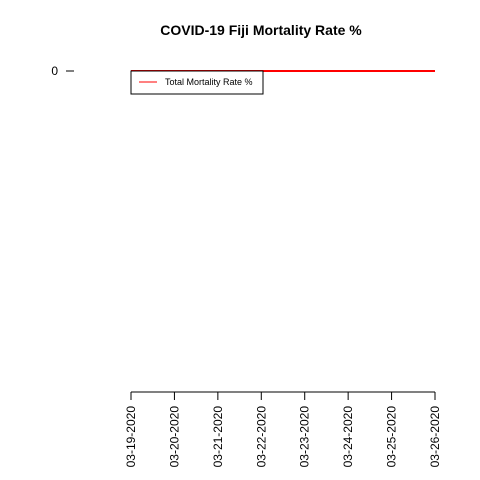 The image size is (480, 480). I want to click on x-tick-label: 03-25-2020, so click(392, 437).